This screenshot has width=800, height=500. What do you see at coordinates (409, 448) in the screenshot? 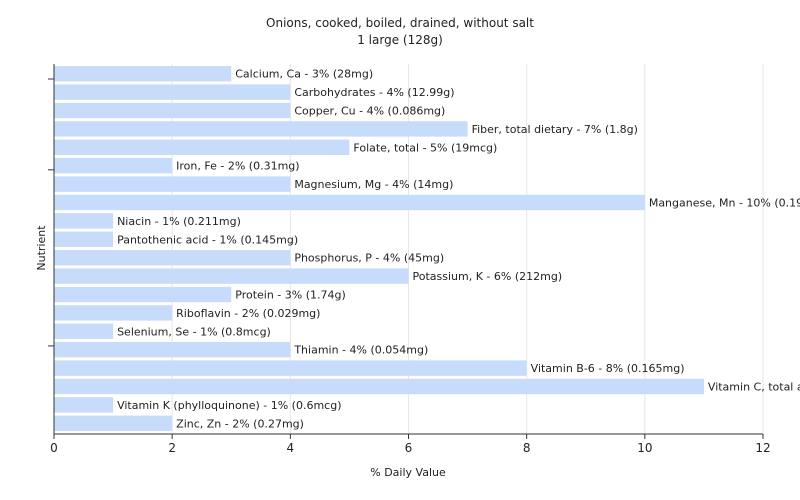
I see `x-tick-label-3: 6` at bounding box center [409, 448].